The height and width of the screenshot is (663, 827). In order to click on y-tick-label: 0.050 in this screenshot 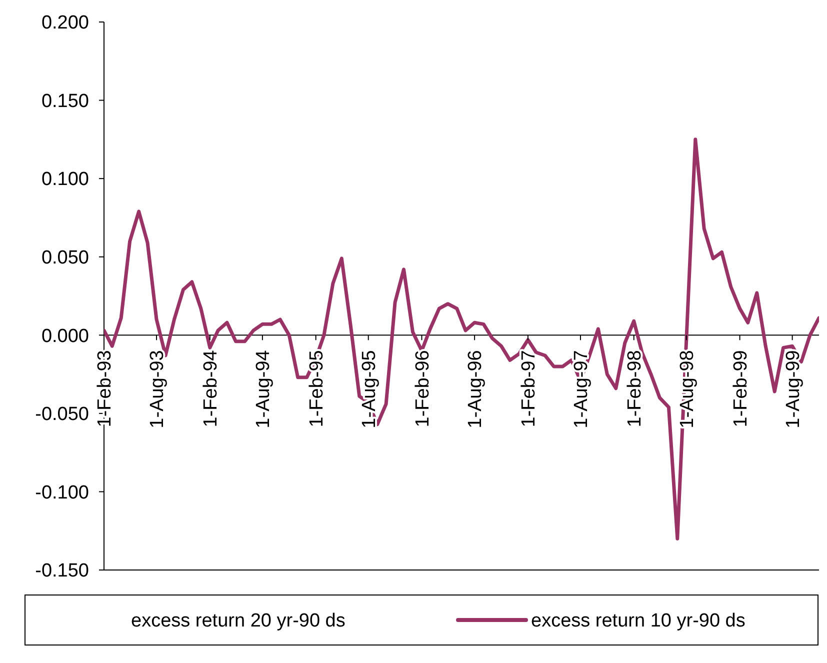, I will do `click(65, 258)`.